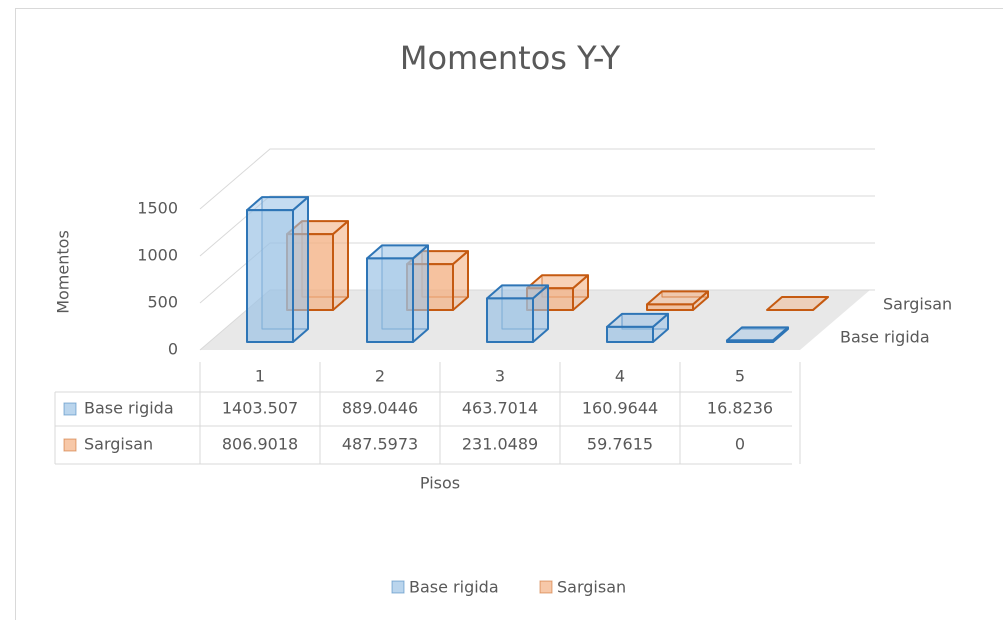  I want to click on table-cell: 1403.507, so click(260, 408).